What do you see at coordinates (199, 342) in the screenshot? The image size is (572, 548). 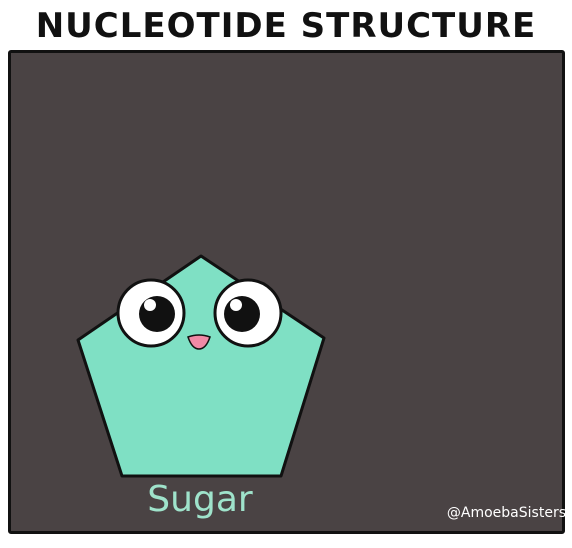 I see `mouth-icon` at bounding box center [199, 342].